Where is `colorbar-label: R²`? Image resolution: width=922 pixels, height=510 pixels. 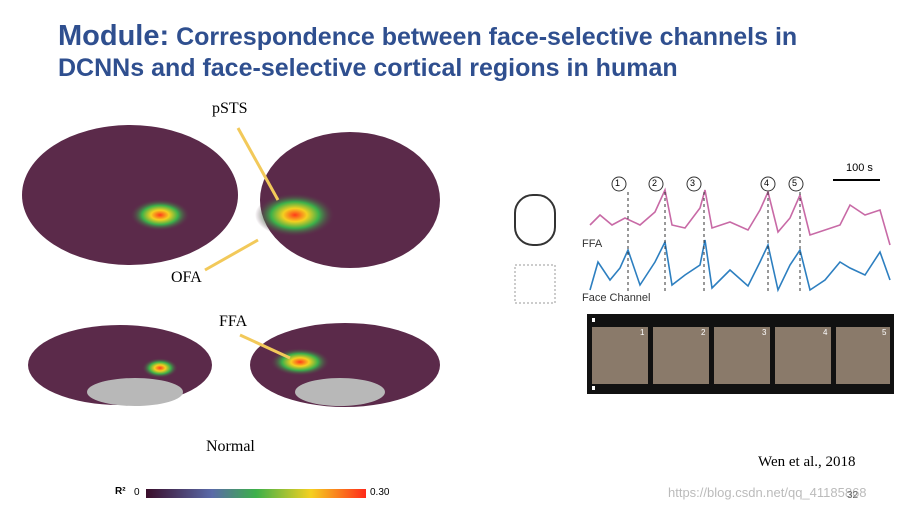 colorbar-label: R² is located at coordinates (120, 491).